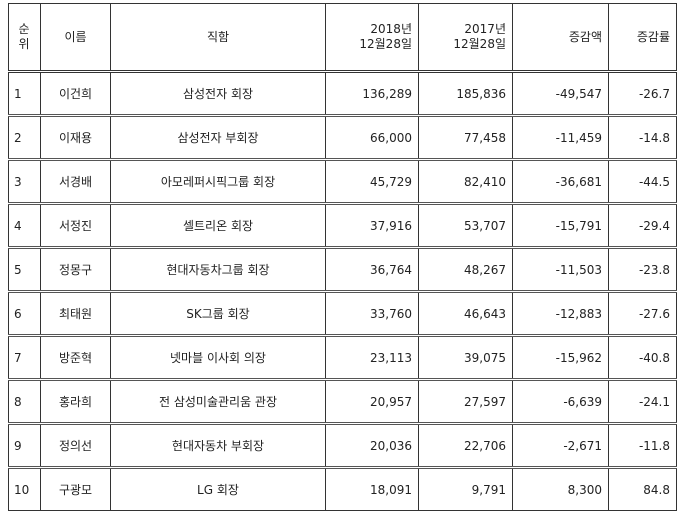  What do you see at coordinates (560, 314) in the screenshot?
I see `table-cell: -12,883` at bounding box center [560, 314].